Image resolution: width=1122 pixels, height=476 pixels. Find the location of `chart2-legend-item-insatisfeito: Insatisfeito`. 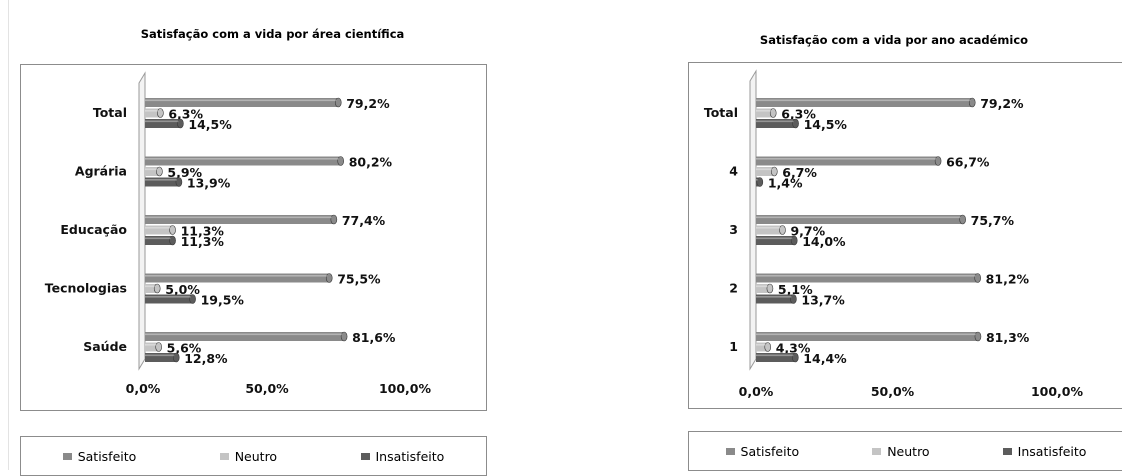

chart2-legend-item-insatisfeito: Insatisfeito is located at coordinates (1044, 451).